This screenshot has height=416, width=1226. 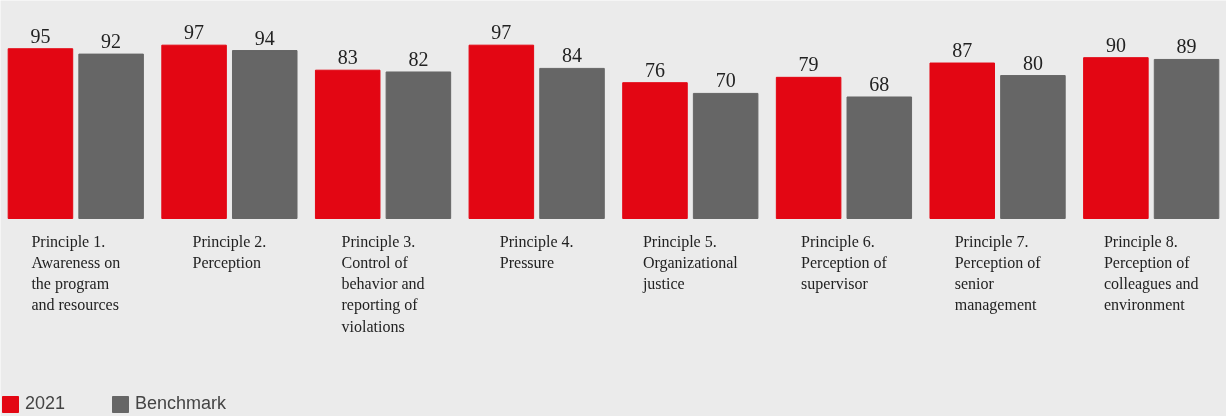 I want to click on x-tick-label: Principle 6. Perception of supervisor, so click(x=844, y=262).